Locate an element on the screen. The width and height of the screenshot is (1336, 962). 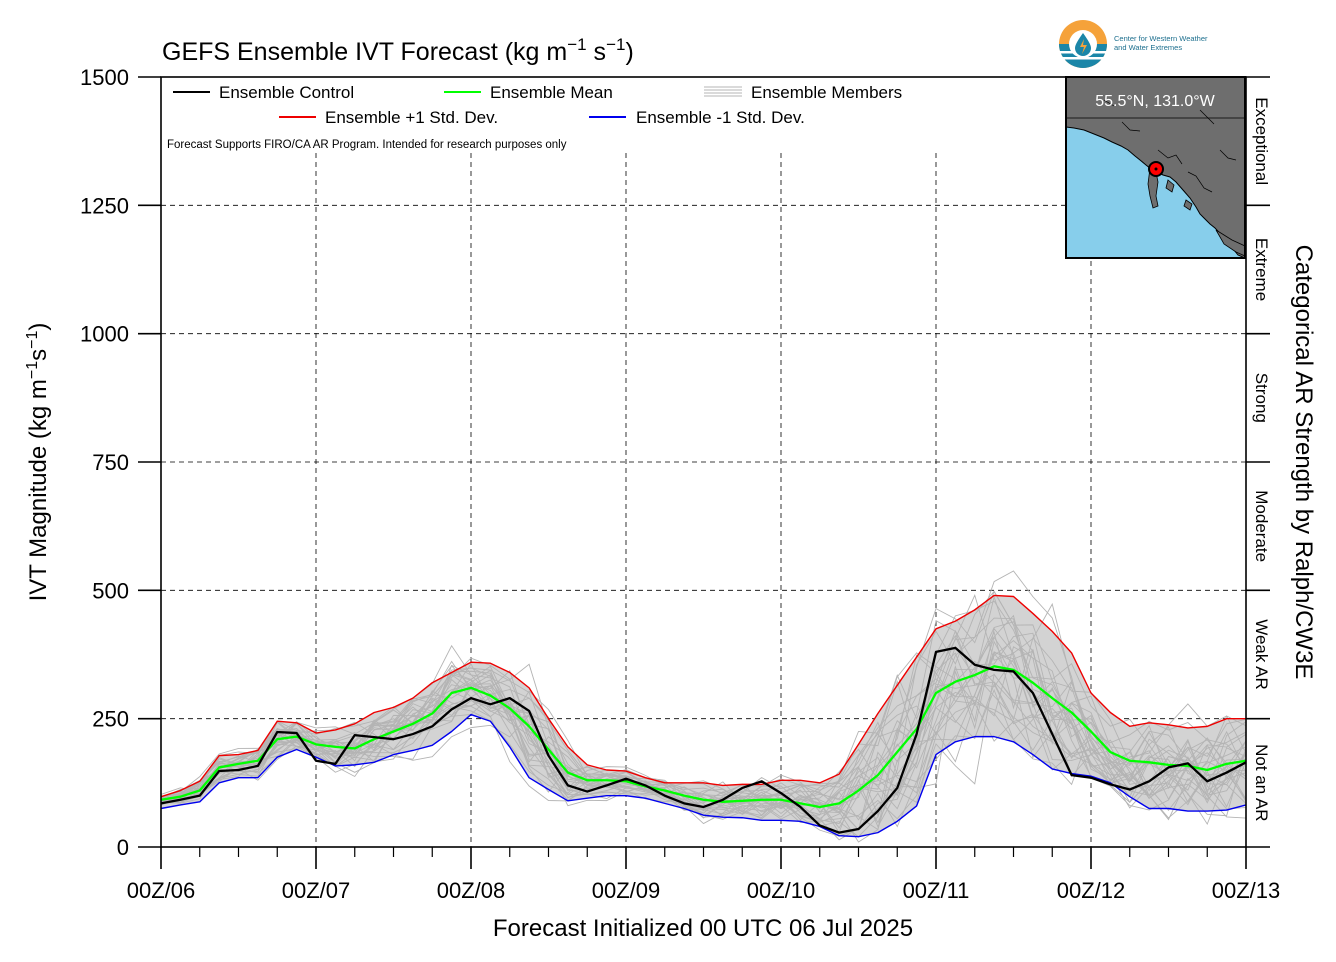
x-axis-label: Forecast Initialized 00 UTC 06 Jul 2025 is located at coordinates (703, 928).